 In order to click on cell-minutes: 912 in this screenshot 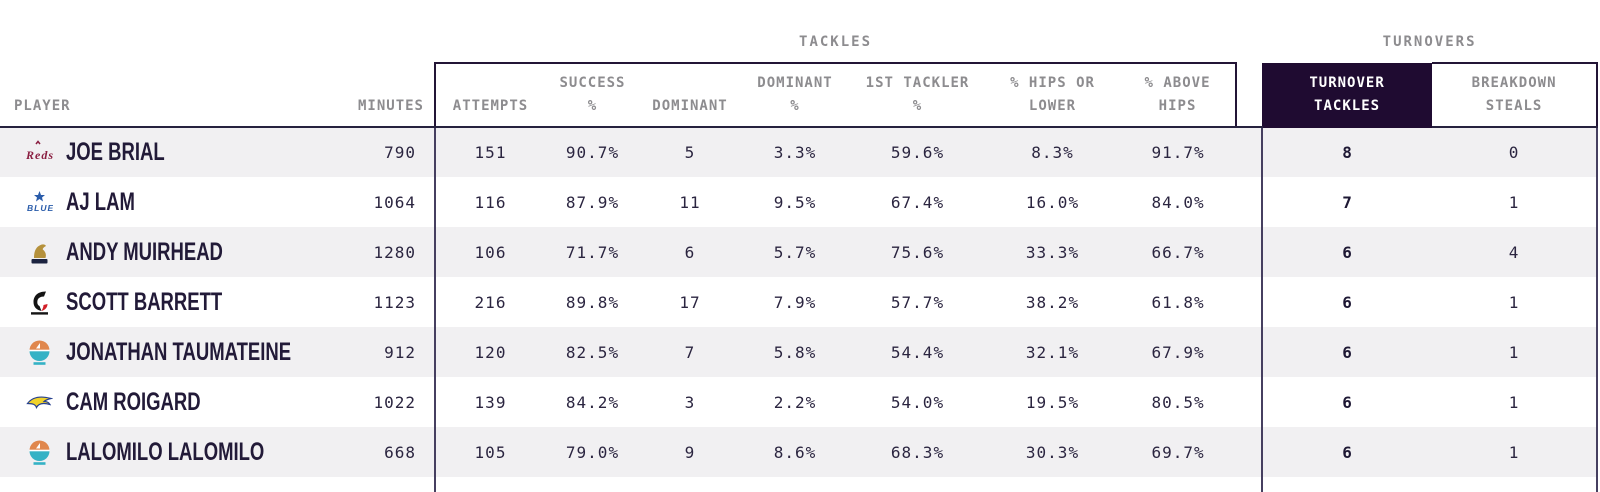, I will do `click(383, 352)`.